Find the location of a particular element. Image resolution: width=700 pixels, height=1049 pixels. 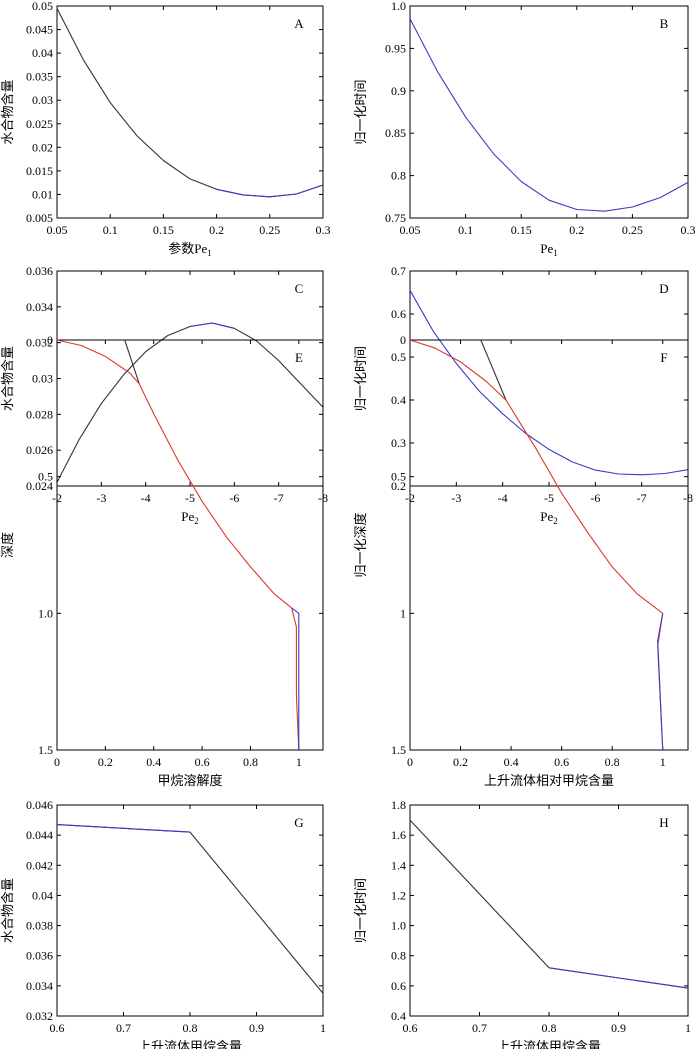

y-tick-label: 0.036 is located at coordinates (39, 956).